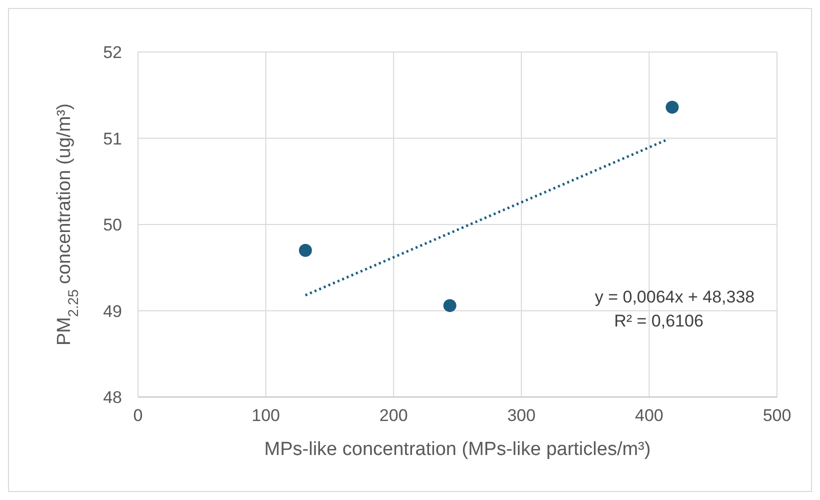 The height and width of the screenshot is (500, 820). Describe the element at coordinates (112, 311) in the screenshot. I see `y-tick-label: 49` at that location.